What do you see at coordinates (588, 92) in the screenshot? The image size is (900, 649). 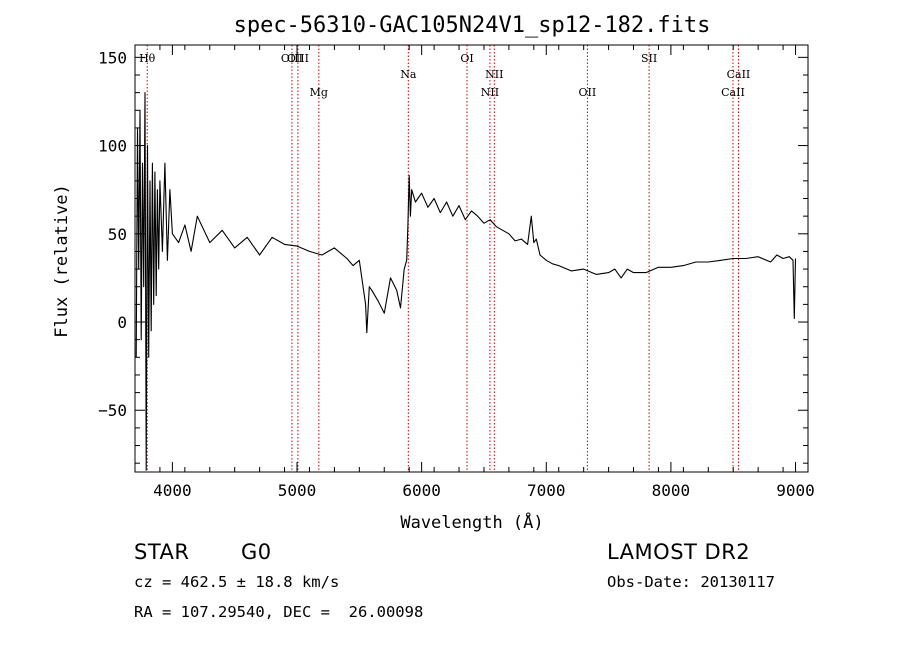 I see `spectral-line-label: OII` at bounding box center [588, 92].